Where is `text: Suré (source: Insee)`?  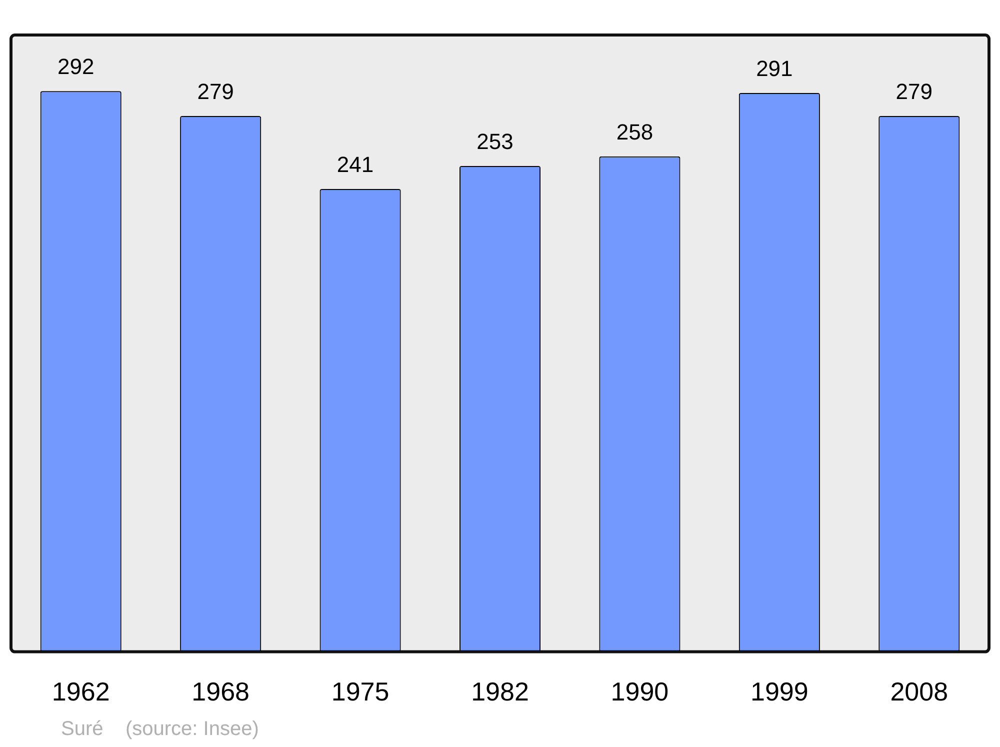 text: Suré (source: Insee) is located at coordinates (160, 729).